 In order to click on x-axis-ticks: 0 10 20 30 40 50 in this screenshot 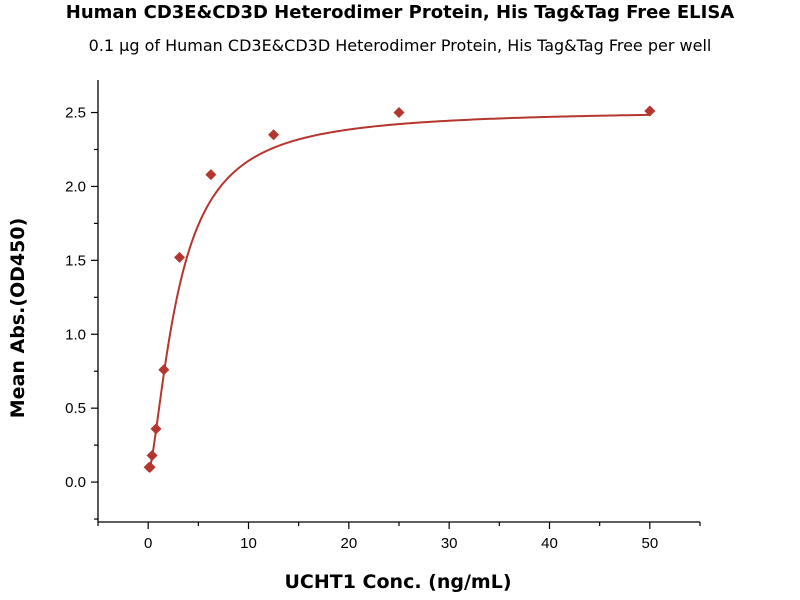, I will do `click(399, 537)`.